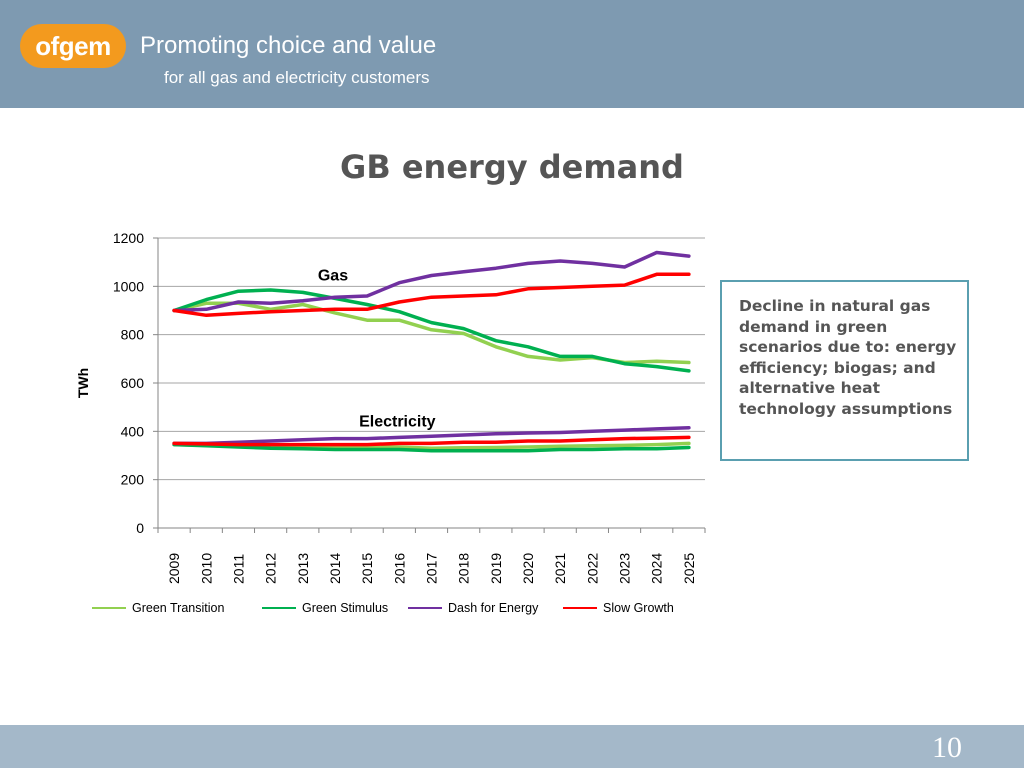 This screenshot has height=768, width=1024. What do you see at coordinates (335, 568) in the screenshot?
I see `x-tick-label: 2014` at bounding box center [335, 568].